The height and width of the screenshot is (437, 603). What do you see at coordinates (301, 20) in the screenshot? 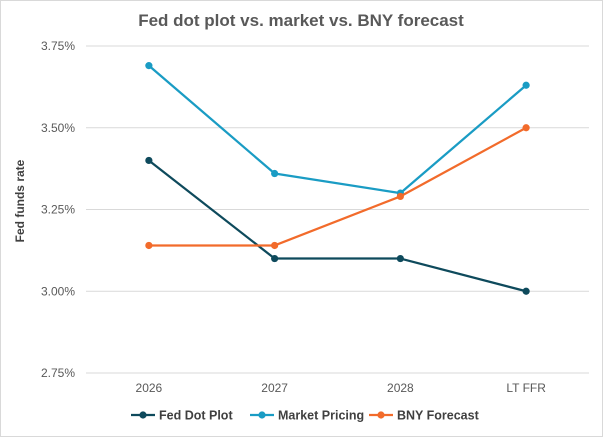
I see `chart-title: Fed dot plot vs. market vs. BNY forecast` at bounding box center [301, 20].